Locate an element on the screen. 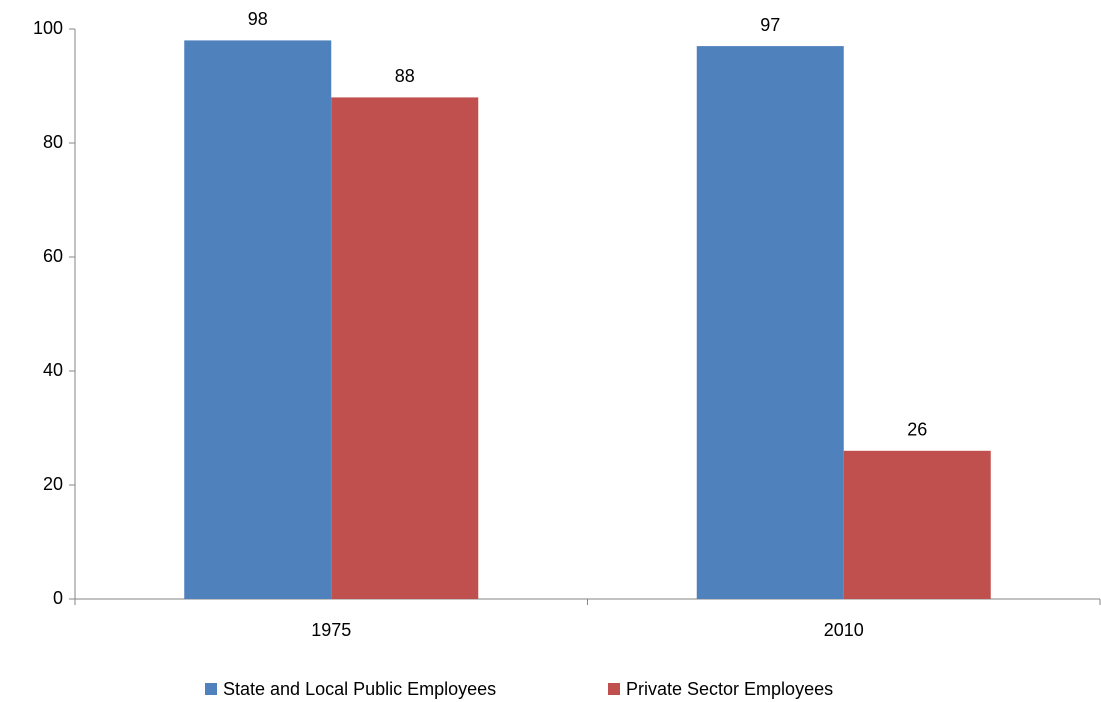 This screenshot has height=702, width=1101. x-tick-label: 1975 is located at coordinates (331, 630).